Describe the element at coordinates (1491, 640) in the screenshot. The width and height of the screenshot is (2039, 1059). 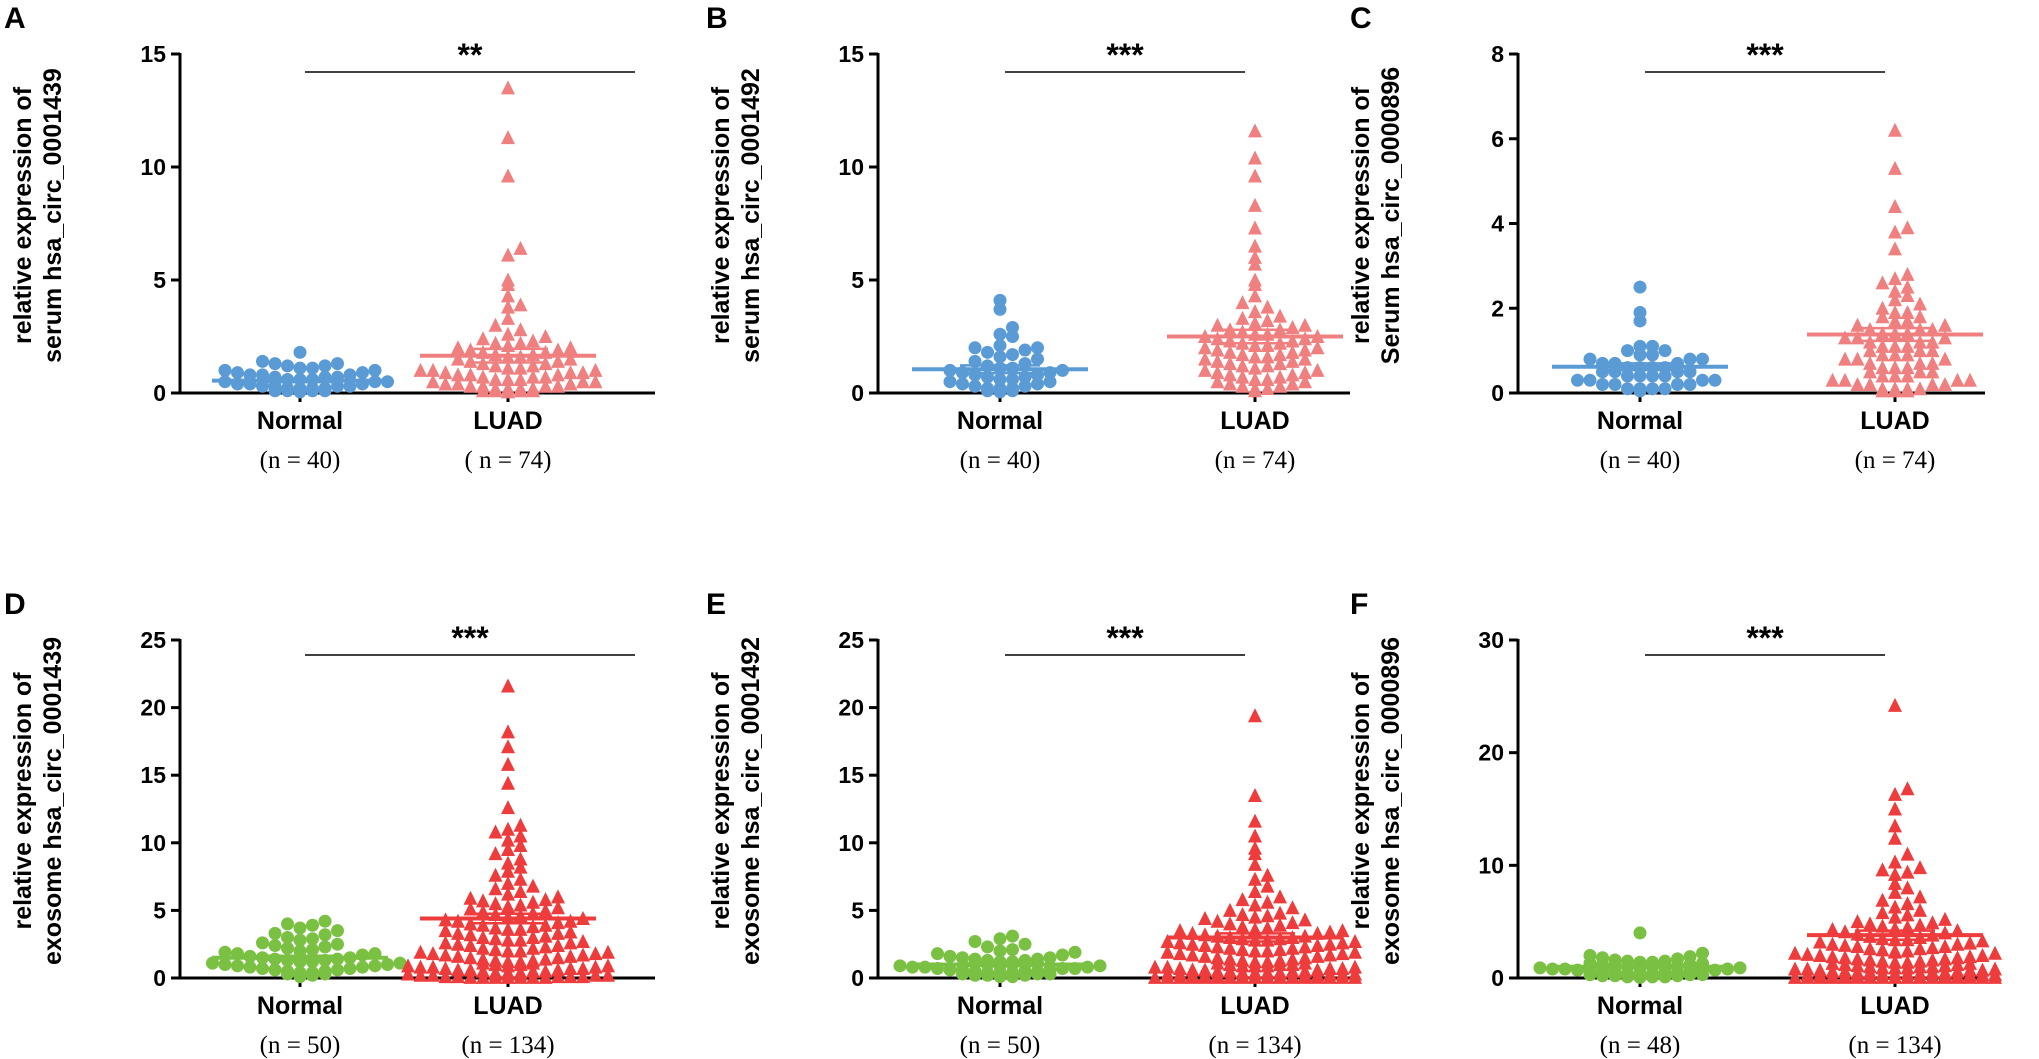
I see `y-tick-label: 30` at that location.